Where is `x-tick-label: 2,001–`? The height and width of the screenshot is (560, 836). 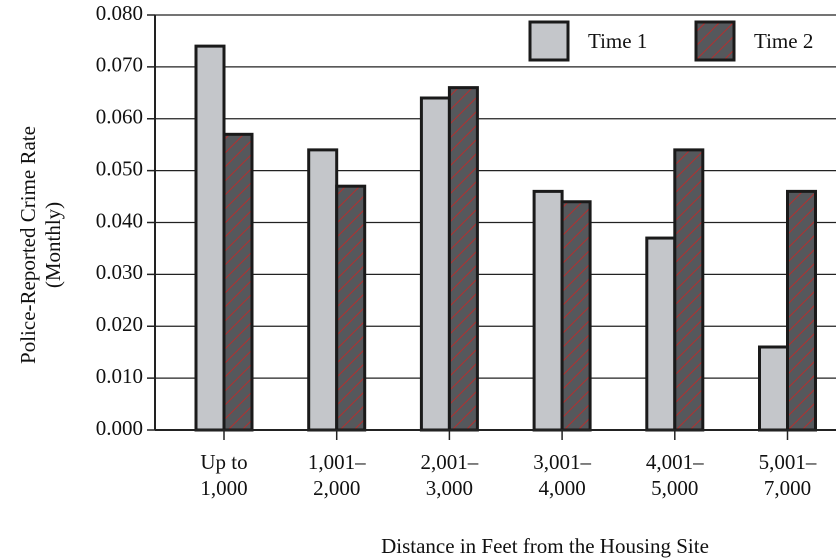 x-tick-label: 2,001– is located at coordinates (450, 462).